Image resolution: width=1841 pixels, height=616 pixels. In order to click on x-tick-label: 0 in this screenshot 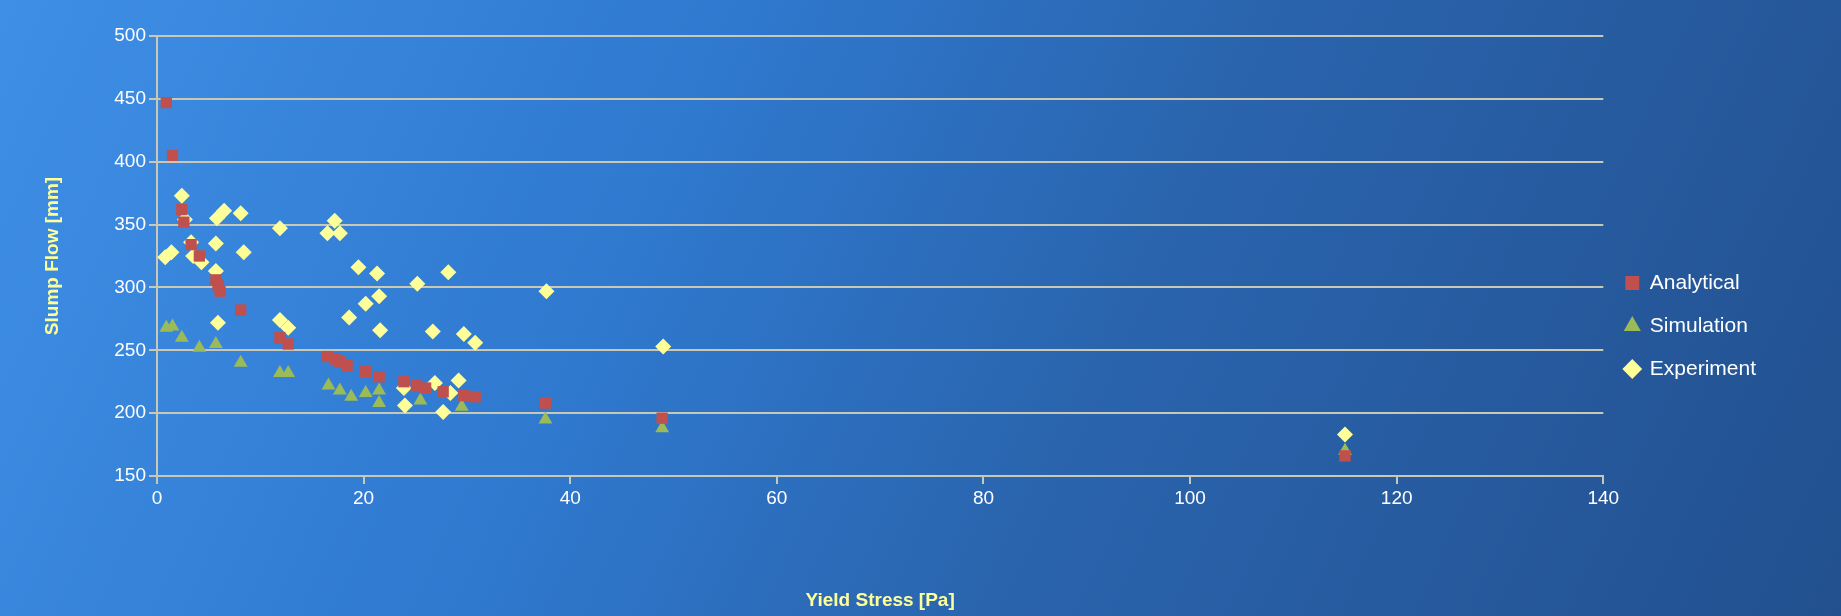, I will do `click(157, 497)`.